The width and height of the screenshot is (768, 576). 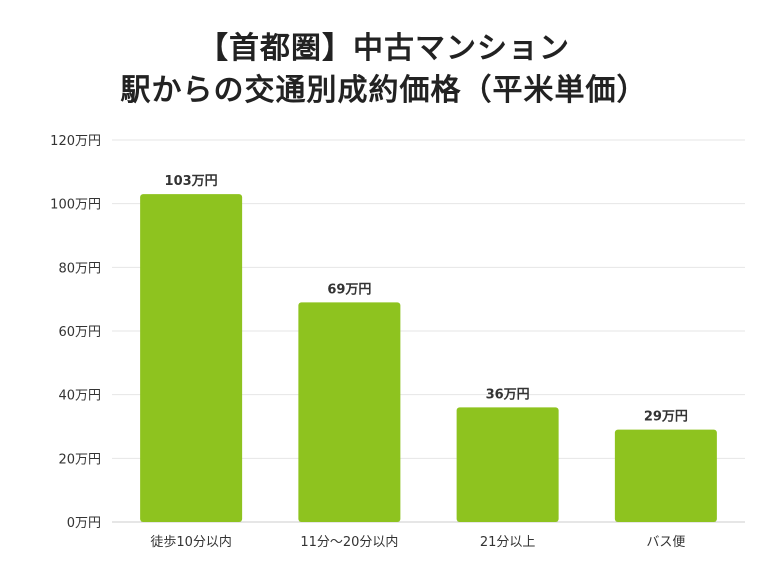 I want to click on chart-title: 【首都圏】中古マンション 駅からの交通別成約価格（平米単価）, so click(x=384, y=70).